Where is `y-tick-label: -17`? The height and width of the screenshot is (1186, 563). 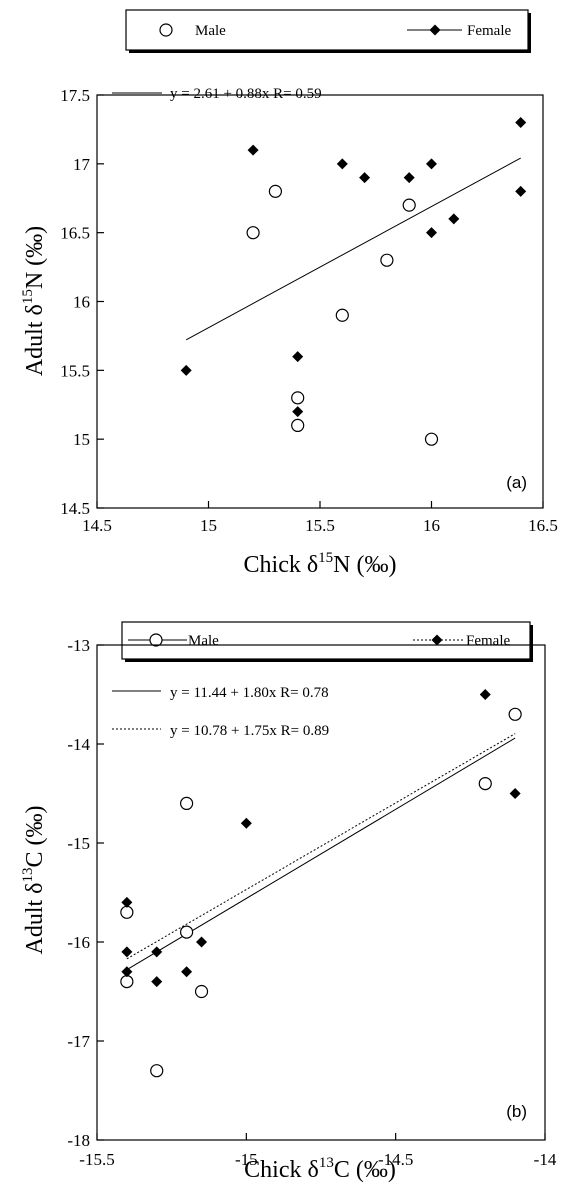 y-tick-label: -17 is located at coordinates (78, 1041).